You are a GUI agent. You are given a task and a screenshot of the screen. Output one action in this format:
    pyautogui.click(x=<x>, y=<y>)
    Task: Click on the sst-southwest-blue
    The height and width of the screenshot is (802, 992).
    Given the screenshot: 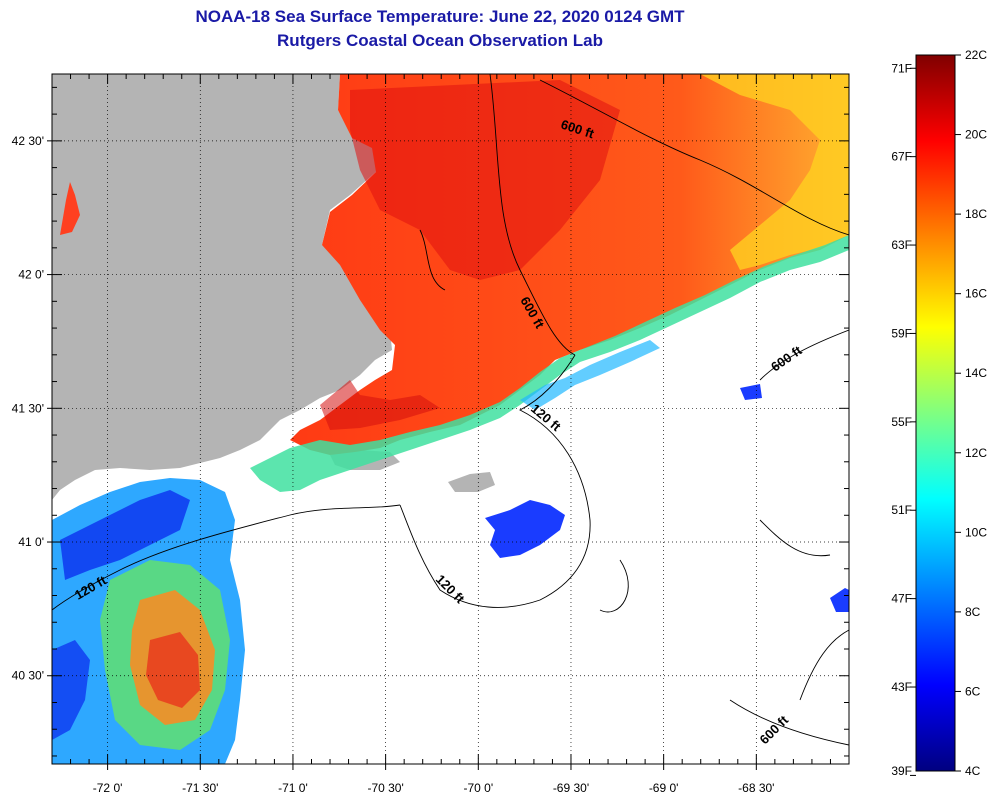 What is the action you would take?
    pyautogui.click(x=125, y=535)
    